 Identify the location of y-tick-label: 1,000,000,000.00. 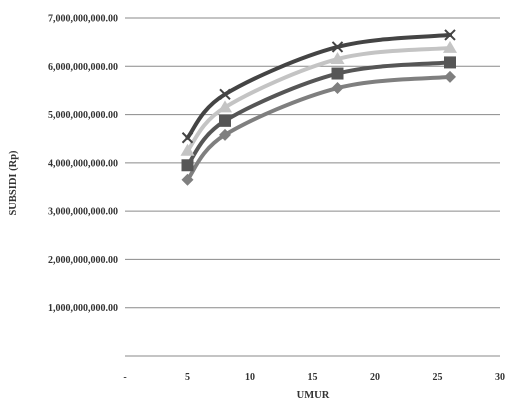
(83, 308).